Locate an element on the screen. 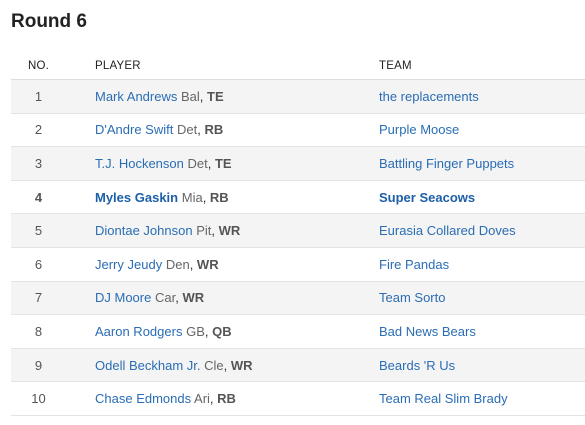 This screenshot has height=425, width=585. team-cell: Bad News Bears is located at coordinates (482, 331).